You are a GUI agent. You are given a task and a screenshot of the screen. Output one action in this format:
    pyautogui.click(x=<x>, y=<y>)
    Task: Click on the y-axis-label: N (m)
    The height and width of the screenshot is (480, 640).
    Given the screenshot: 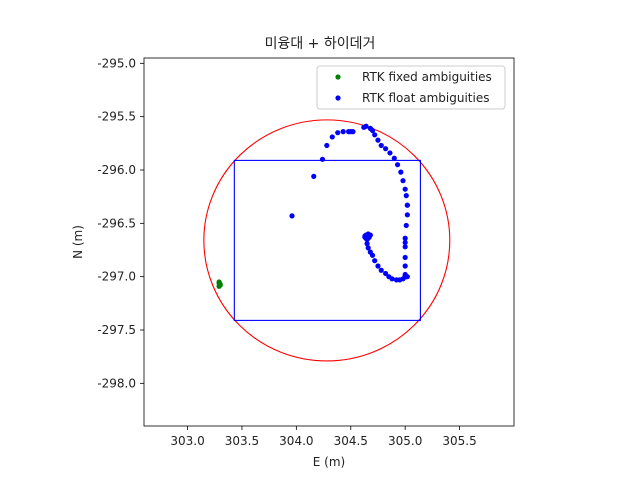 What is the action you would take?
    pyautogui.click(x=78, y=242)
    